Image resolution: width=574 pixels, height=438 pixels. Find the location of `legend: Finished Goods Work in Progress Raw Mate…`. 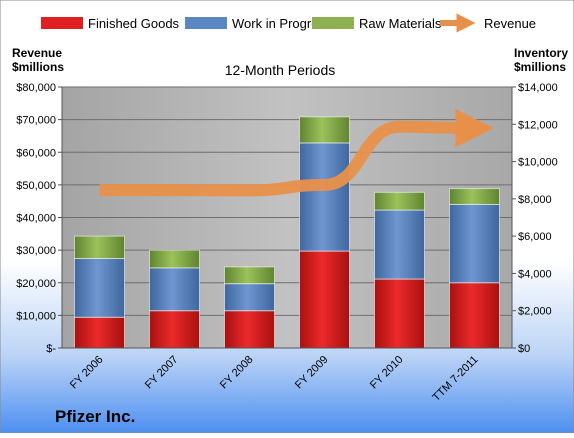

legend: Finished Goods Work in Progress Raw Mate… is located at coordinates (288, 23).